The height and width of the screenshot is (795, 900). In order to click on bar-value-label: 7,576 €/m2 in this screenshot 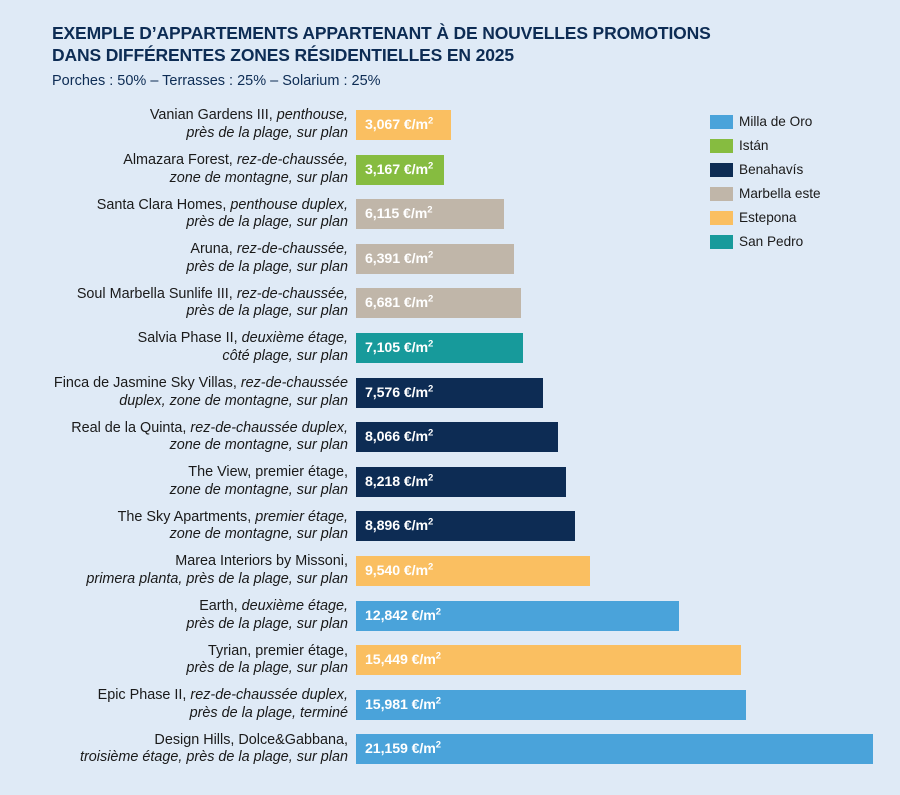, I will do `click(399, 391)`.